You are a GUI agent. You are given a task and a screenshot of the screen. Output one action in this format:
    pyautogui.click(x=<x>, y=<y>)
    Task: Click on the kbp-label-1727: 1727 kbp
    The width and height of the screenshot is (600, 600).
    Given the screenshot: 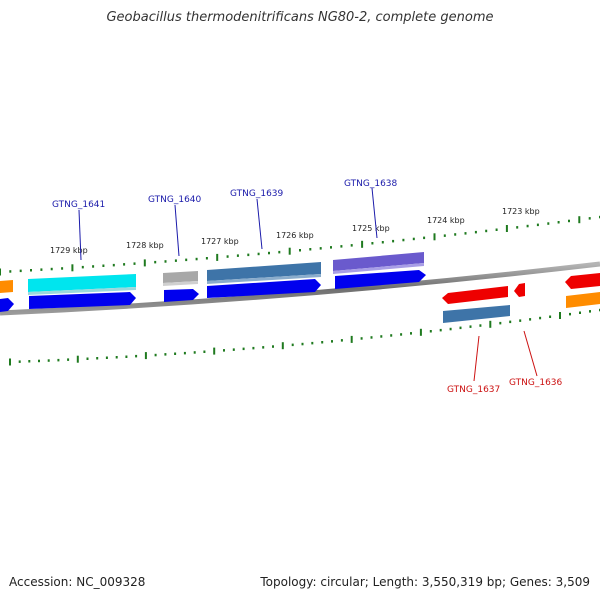 What is the action you would take?
    pyautogui.click(x=220, y=241)
    